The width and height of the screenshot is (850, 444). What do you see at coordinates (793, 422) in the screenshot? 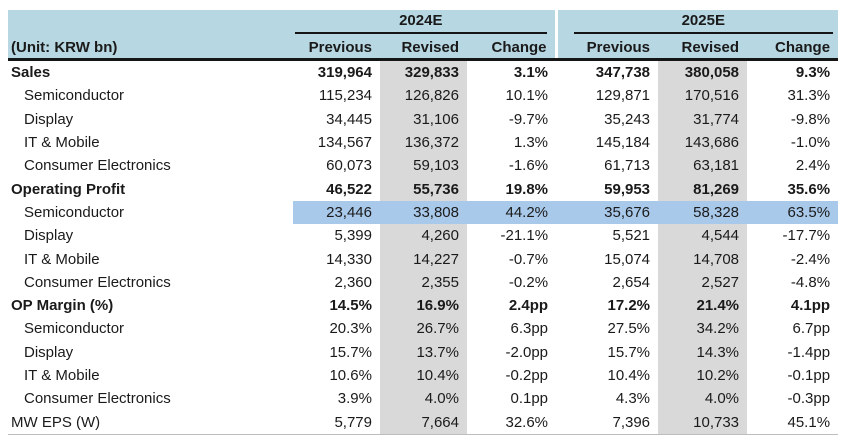
I see `cell-value: 45.1%` at bounding box center [793, 422].